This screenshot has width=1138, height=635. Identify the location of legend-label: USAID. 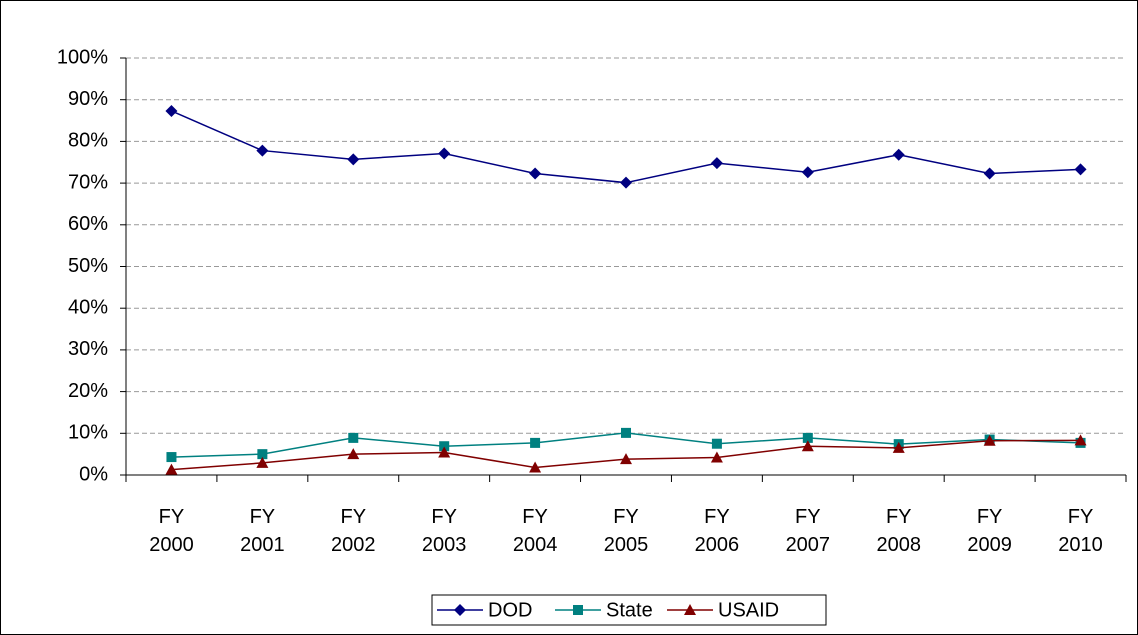
(748, 610).